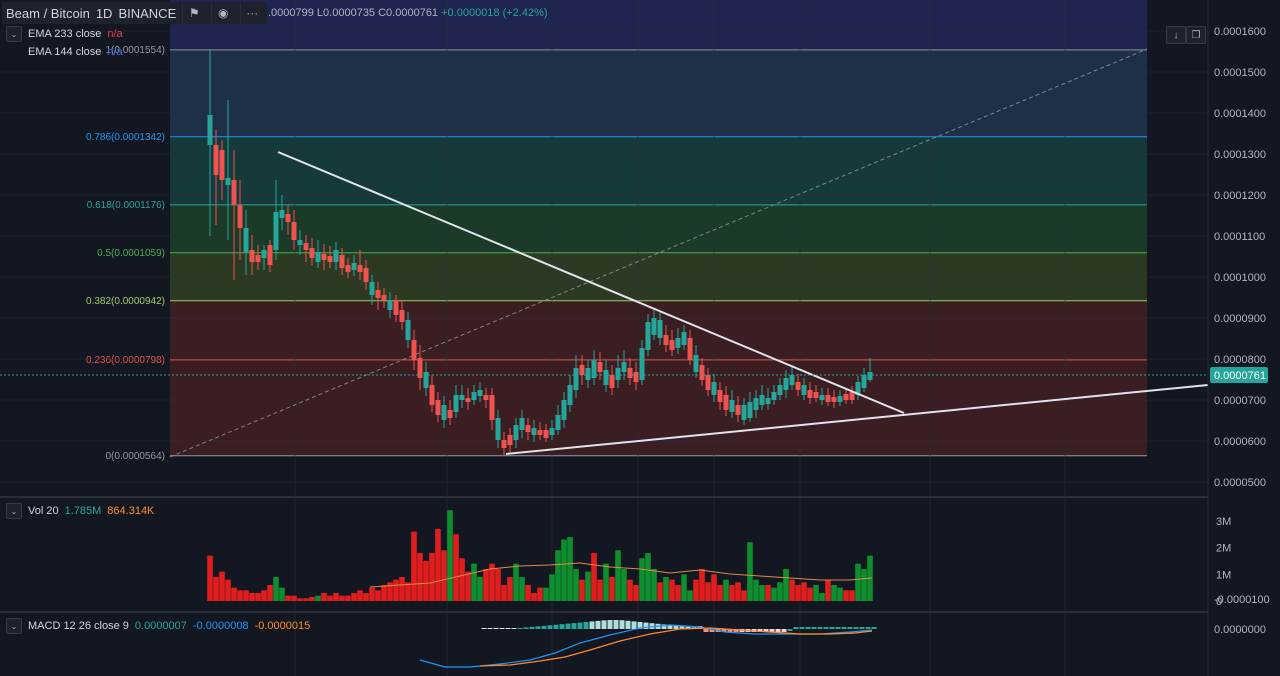 The width and height of the screenshot is (1280, 676). I want to click on volume-legend: ⌄ Vol 20 1.785M 864.314K, so click(80, 511).